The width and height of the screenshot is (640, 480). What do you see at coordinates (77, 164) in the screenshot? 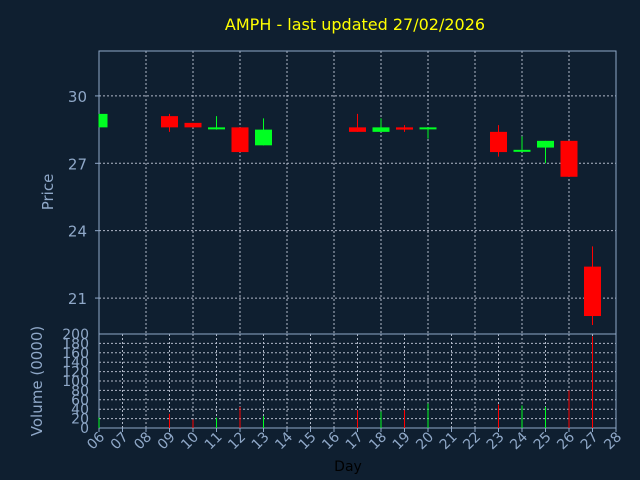
I see `price-tick-label: 27` at bounding box center [77, 164].